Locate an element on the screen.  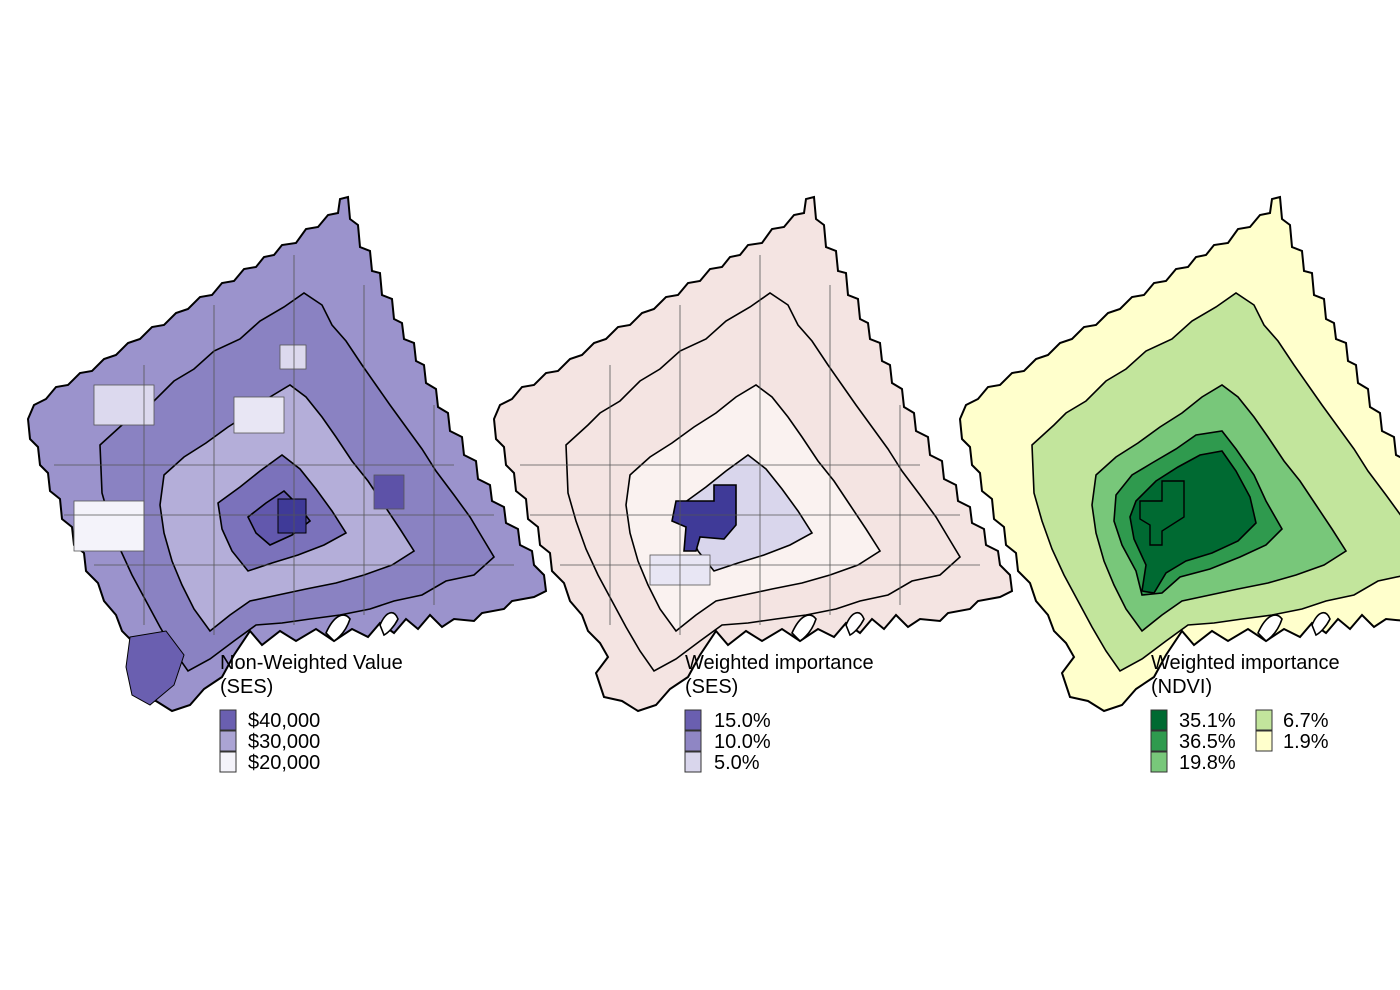
legend-title-line2: (NDVI) is located at coordinates (1181, 687).